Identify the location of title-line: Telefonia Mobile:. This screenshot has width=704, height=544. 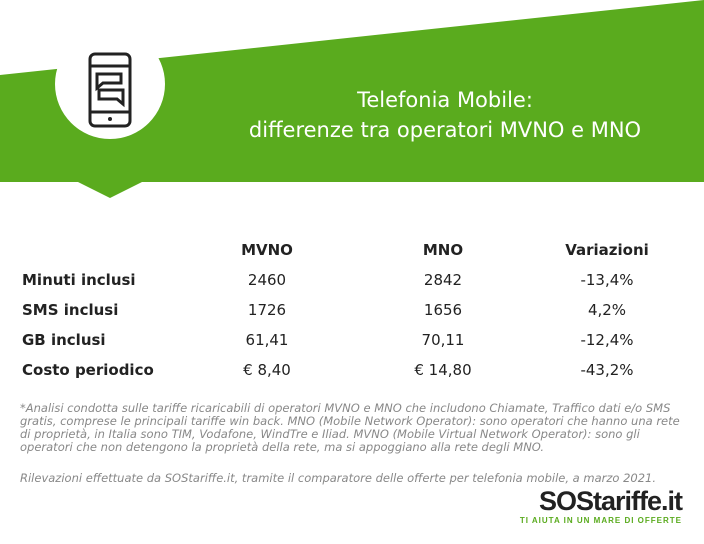
(445, 100).